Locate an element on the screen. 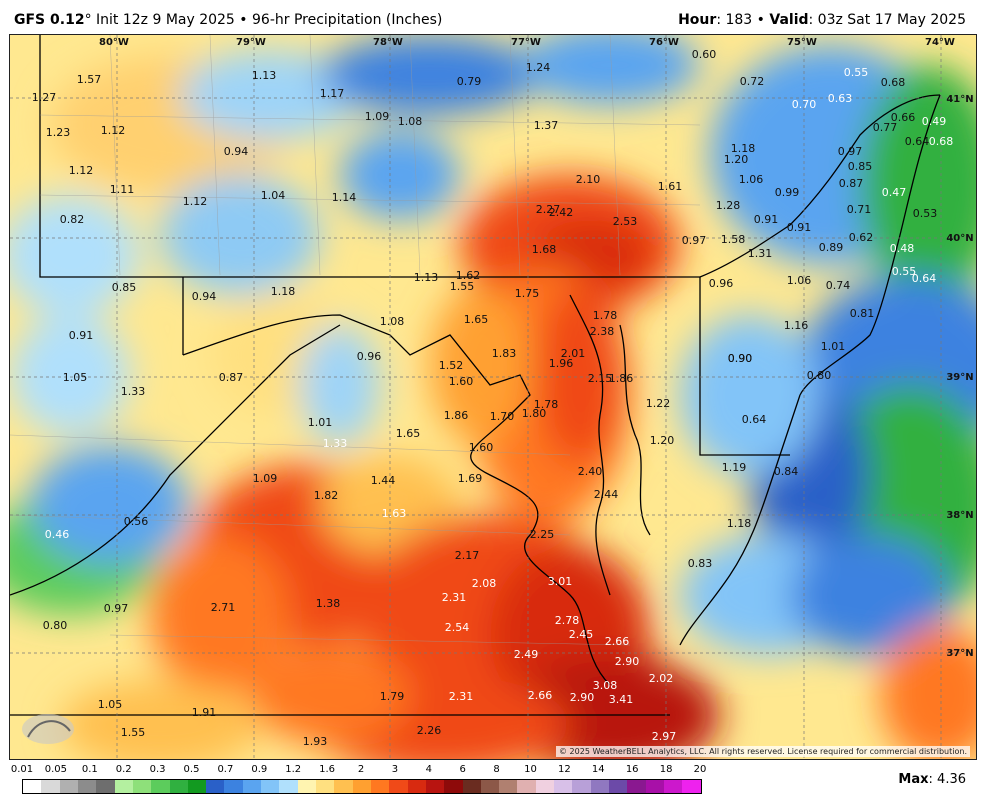 The image size is (984, 808). precip-value: 1.33 is located at coordinates (133, 391).